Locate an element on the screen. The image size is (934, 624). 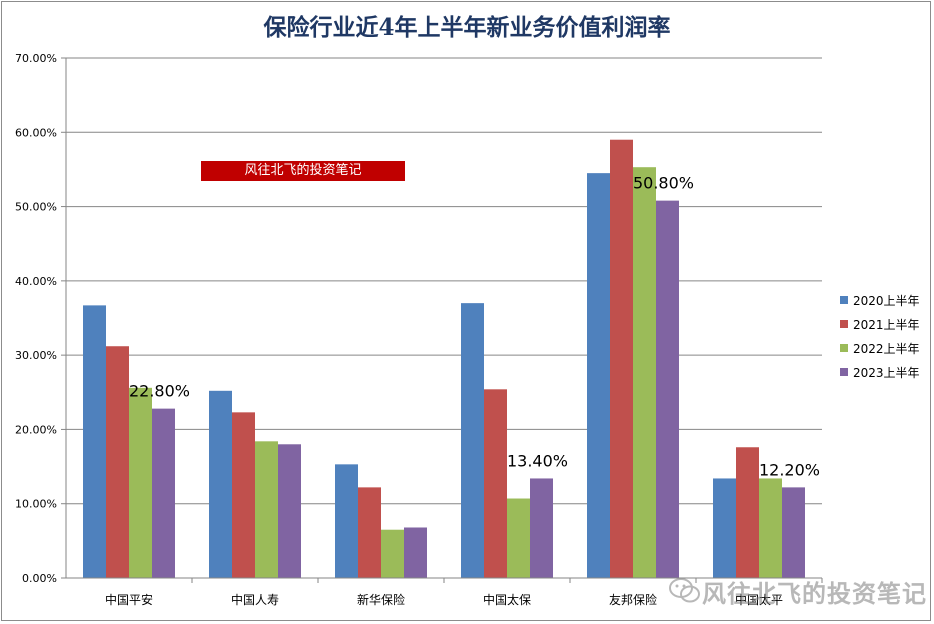
y-tick-label: 70.00% is located at coordinates (36, 58).